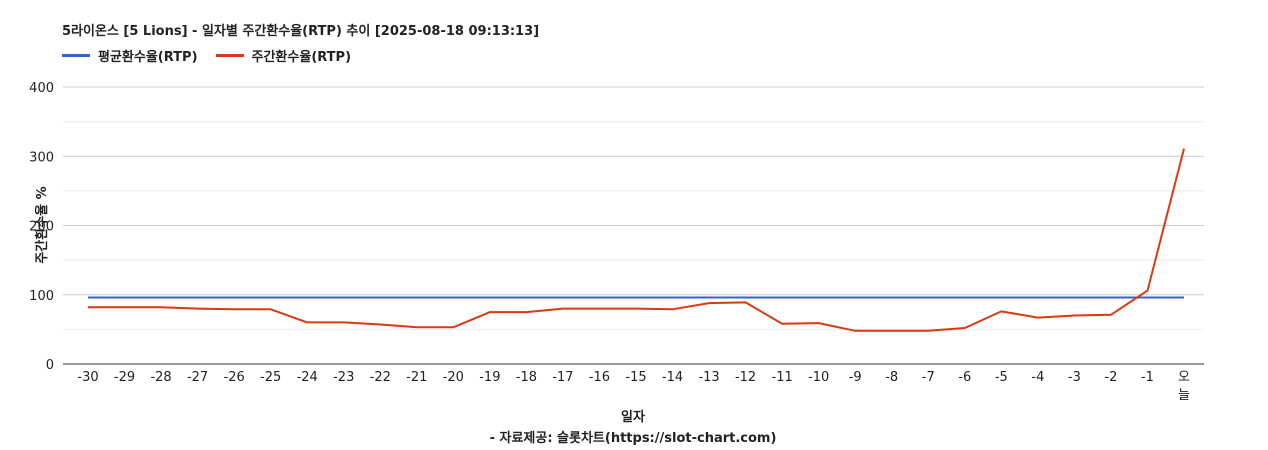 The image size is (1268, 450). I want to click on x-tick-label: -25, so click(270, 377).